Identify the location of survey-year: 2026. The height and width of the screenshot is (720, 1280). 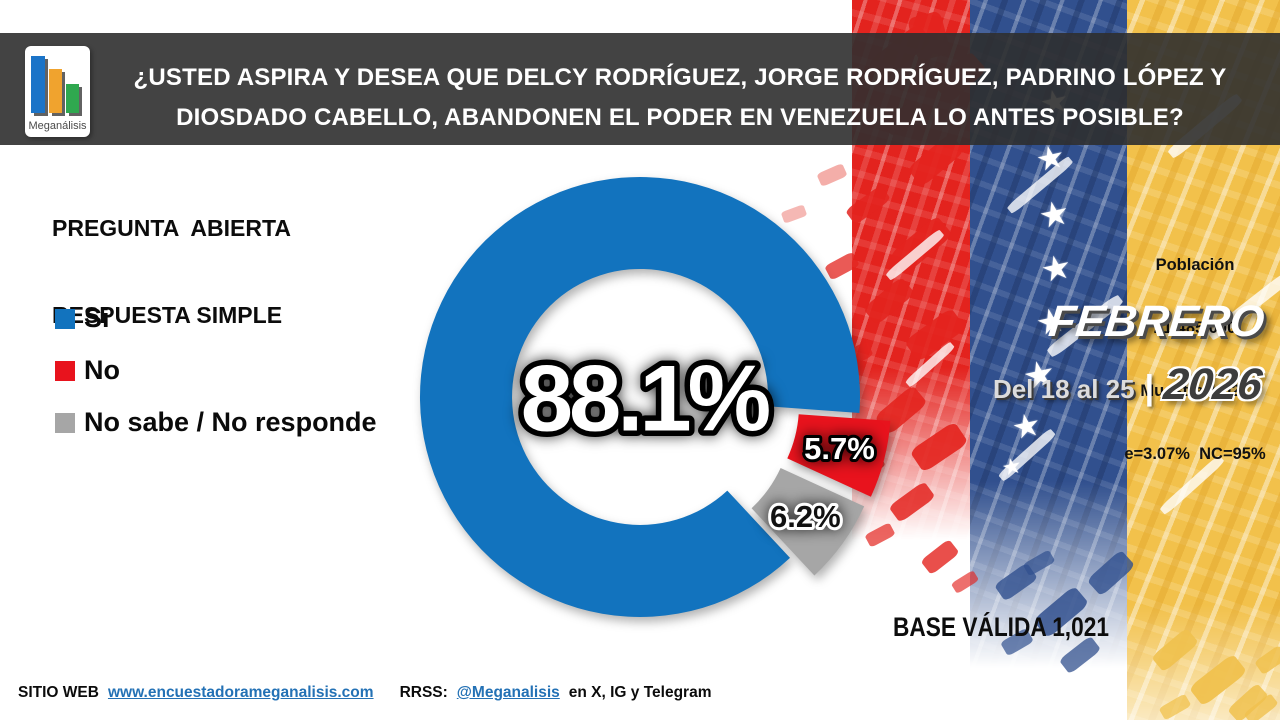
(1213, 384).